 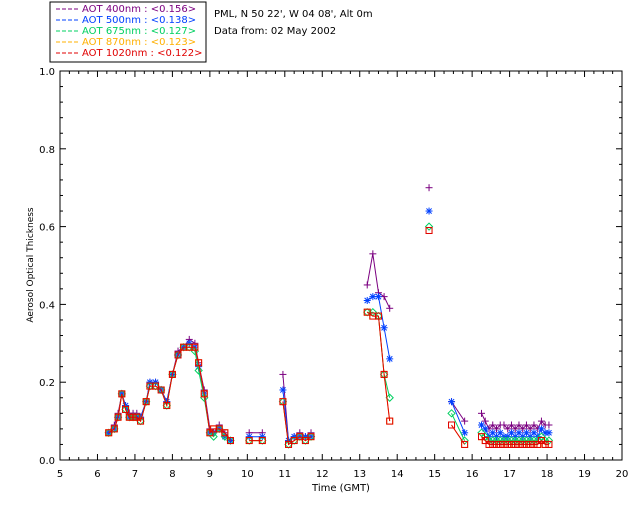 I want to click on x-tick-label: 19, so click(x=584, y=474).